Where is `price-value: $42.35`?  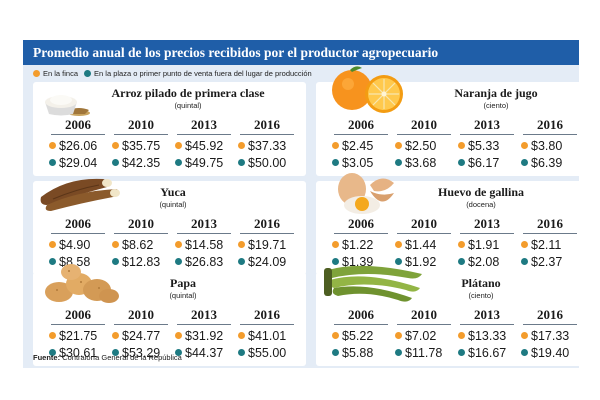
price-value: $42.35 is located at coordinates (141, 162).